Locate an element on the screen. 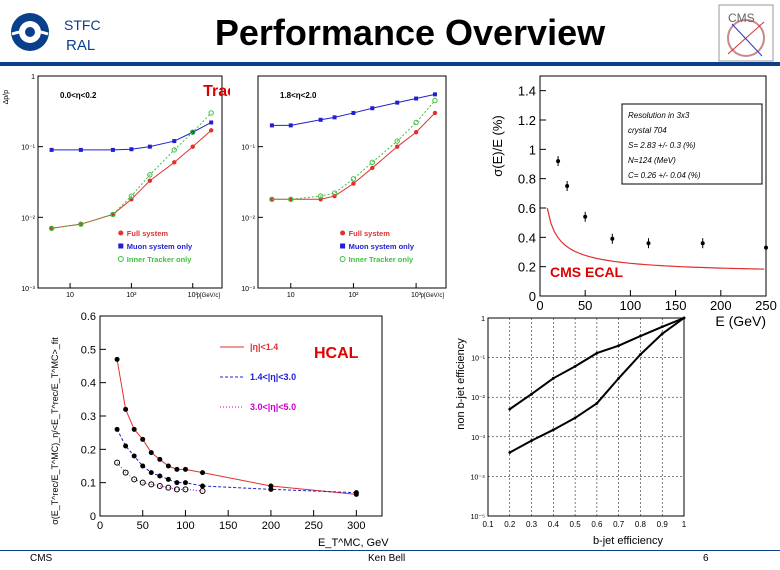 This screenshot has width=780, height=570. plot-frame is located at coordinates (241, 416).